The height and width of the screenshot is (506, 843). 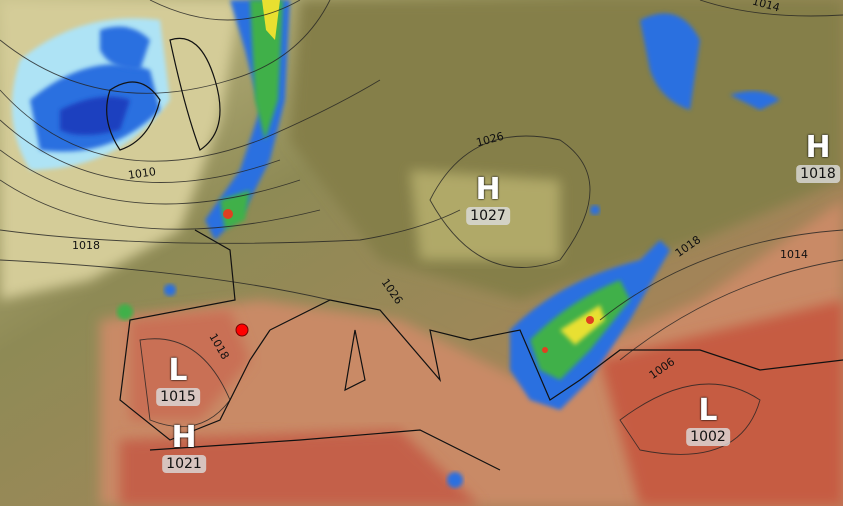 What do you see at coordinates (708, 437) in the screenshot?
I see `pressure-value: 1002` at bounding box center [708, 437].